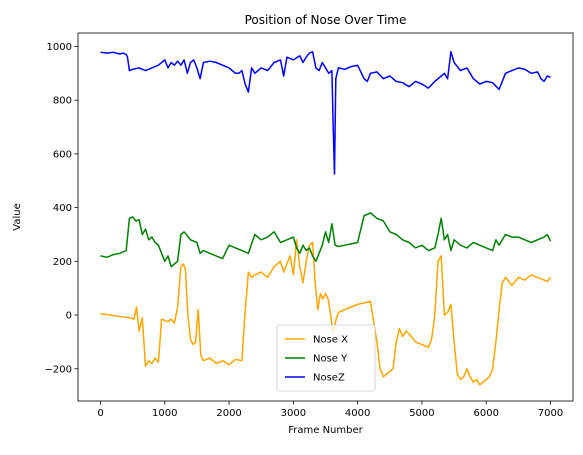 The width and height of the screenshot is (583, 455). Describe the element at coordinates (485, 413) in the screenshot. I see `x-tick-label: 6000` at that location.